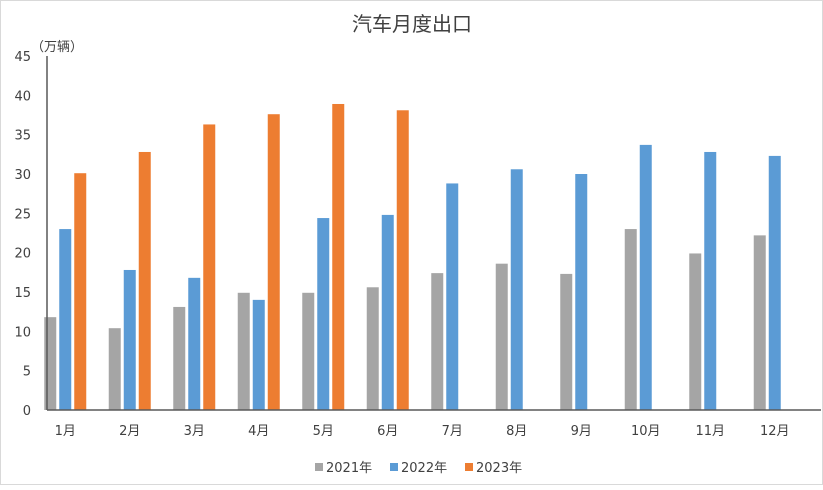  Describe the element at coordinates (452, 296) in the screenshot. I see `bar-2022年-7月` at that location.